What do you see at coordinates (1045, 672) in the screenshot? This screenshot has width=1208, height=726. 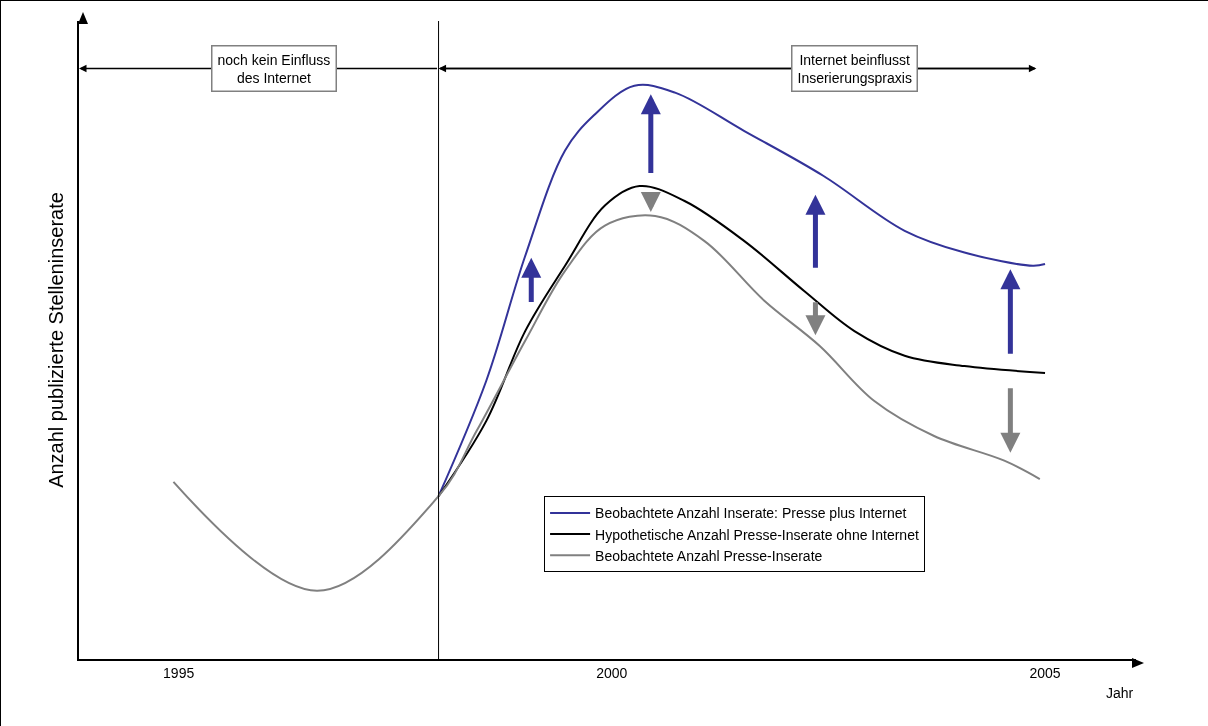 I see `x-tick-label: 2005` at bounding box center [1045, 672].